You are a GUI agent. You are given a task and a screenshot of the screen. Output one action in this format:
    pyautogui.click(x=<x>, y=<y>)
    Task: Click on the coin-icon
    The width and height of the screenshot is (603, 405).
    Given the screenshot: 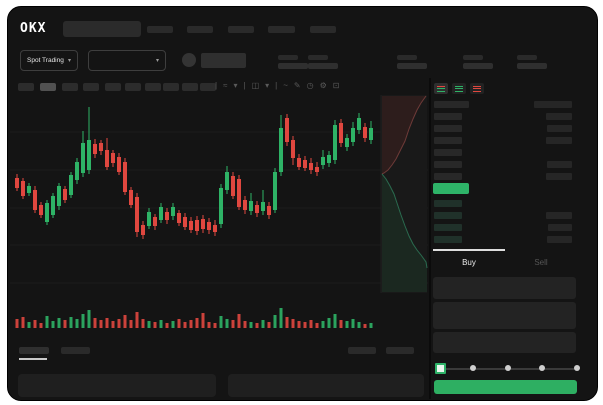 What is the action you would take?
    pyautogui.click(x=189, y=60)
    